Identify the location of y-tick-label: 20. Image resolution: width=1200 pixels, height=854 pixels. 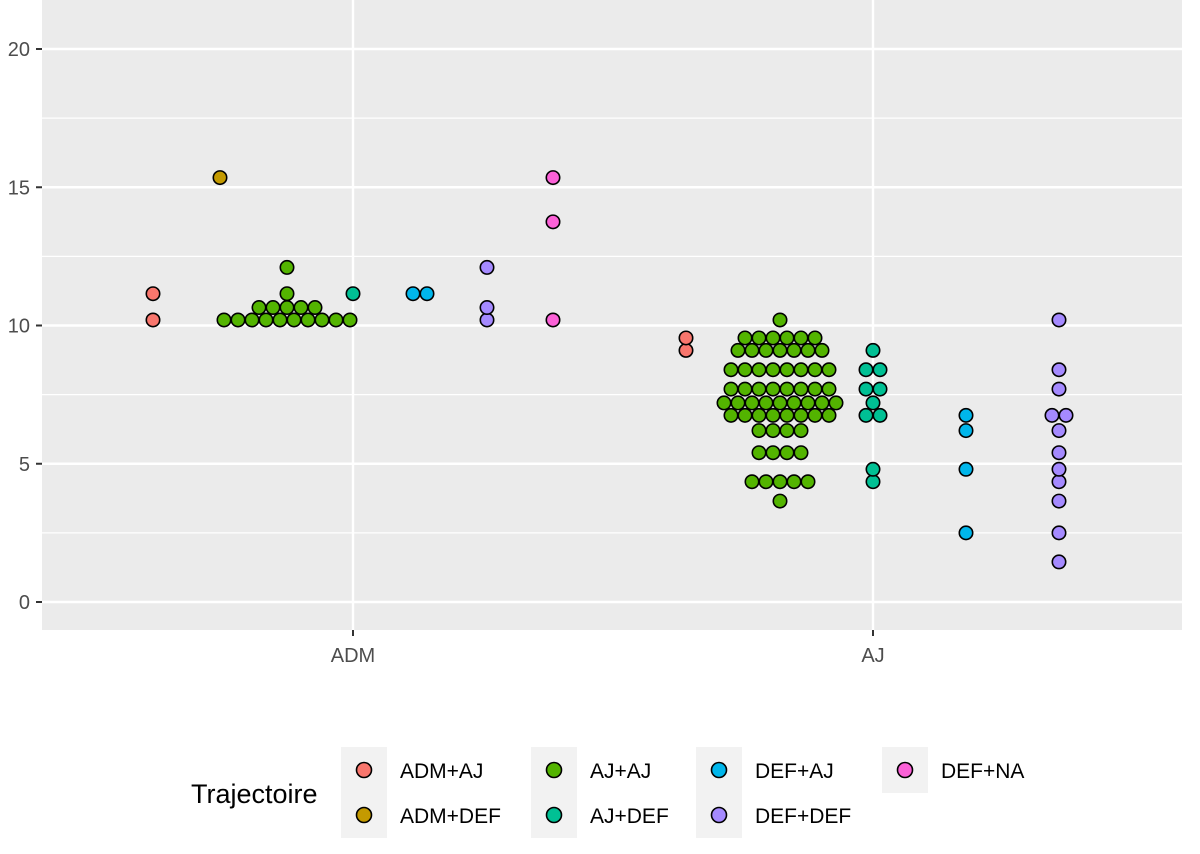
(19, 50).